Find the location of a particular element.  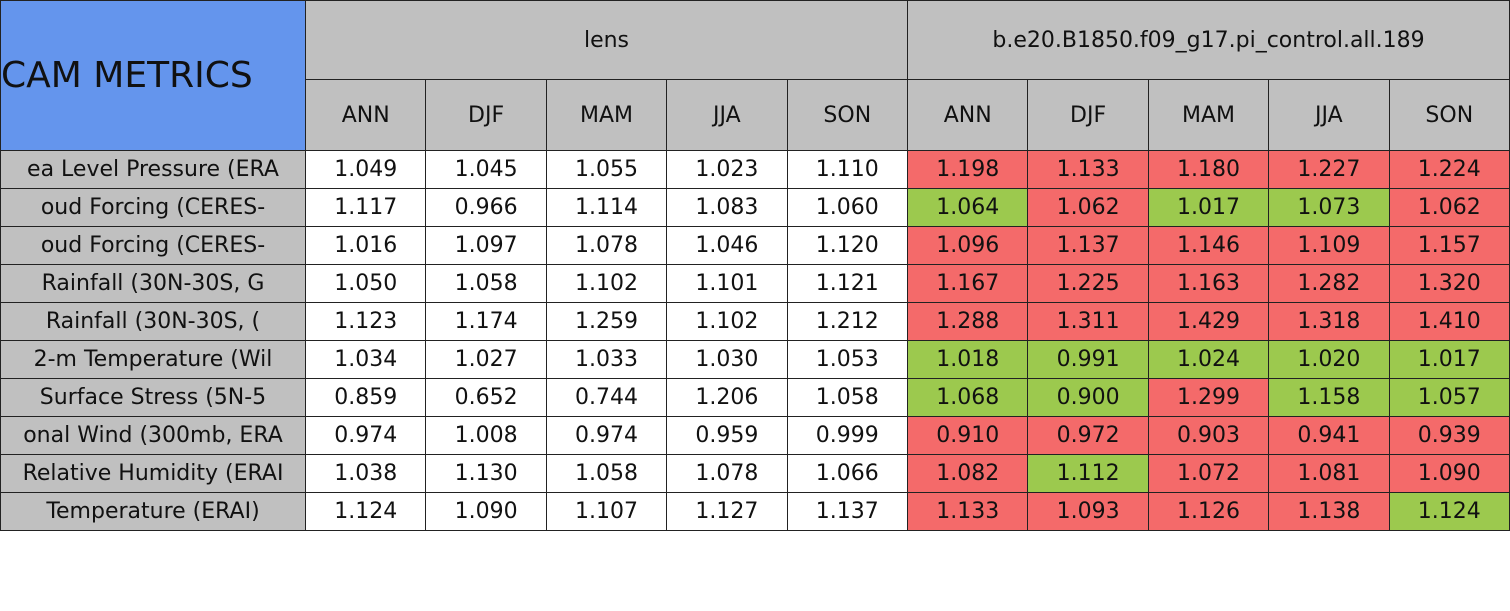

value-cell: 1.206 is located at coordinates (727, 397).